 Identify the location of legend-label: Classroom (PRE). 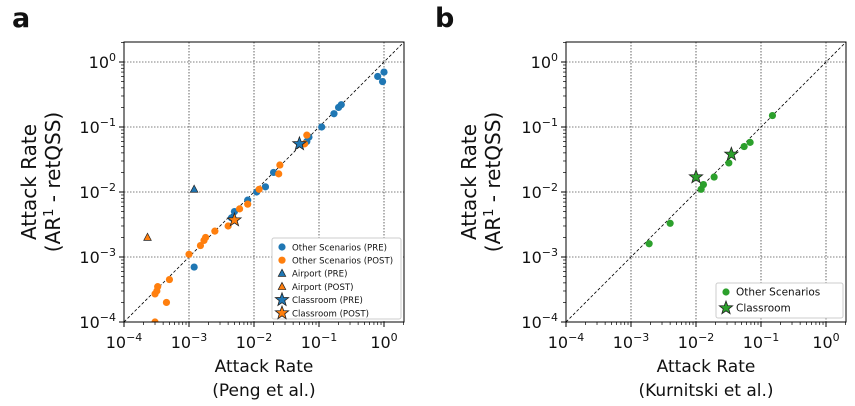
(327, 301).